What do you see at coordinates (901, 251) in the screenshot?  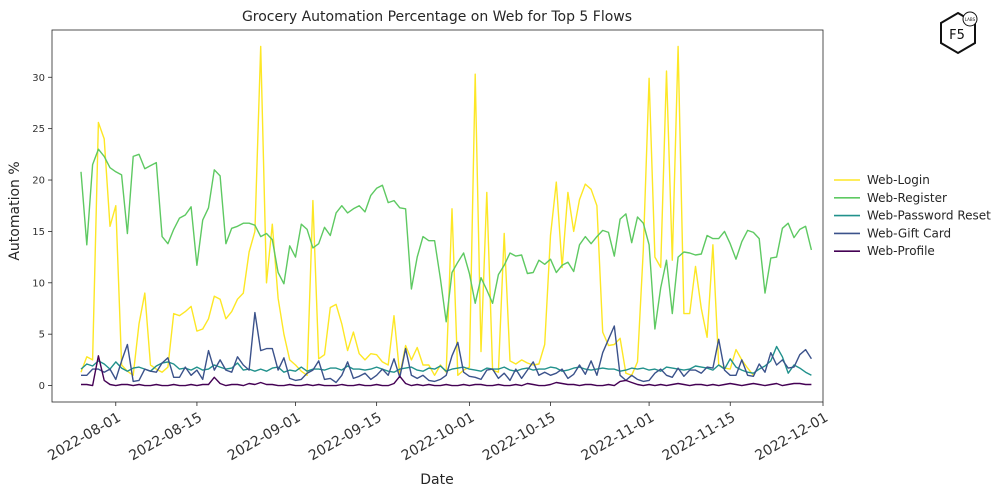 I see `legend-label: Web-Profile` at bounding box center [901, 251].